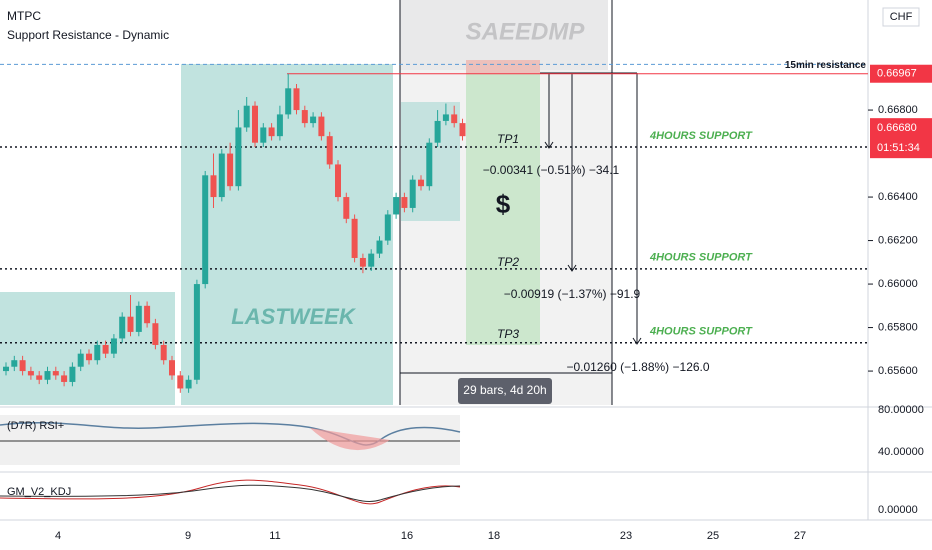 This screenshot has width=932, height=550. Describe the element at coordinates (58, 536) in the screenshot. I see `x-tick-label: 4` at that location.